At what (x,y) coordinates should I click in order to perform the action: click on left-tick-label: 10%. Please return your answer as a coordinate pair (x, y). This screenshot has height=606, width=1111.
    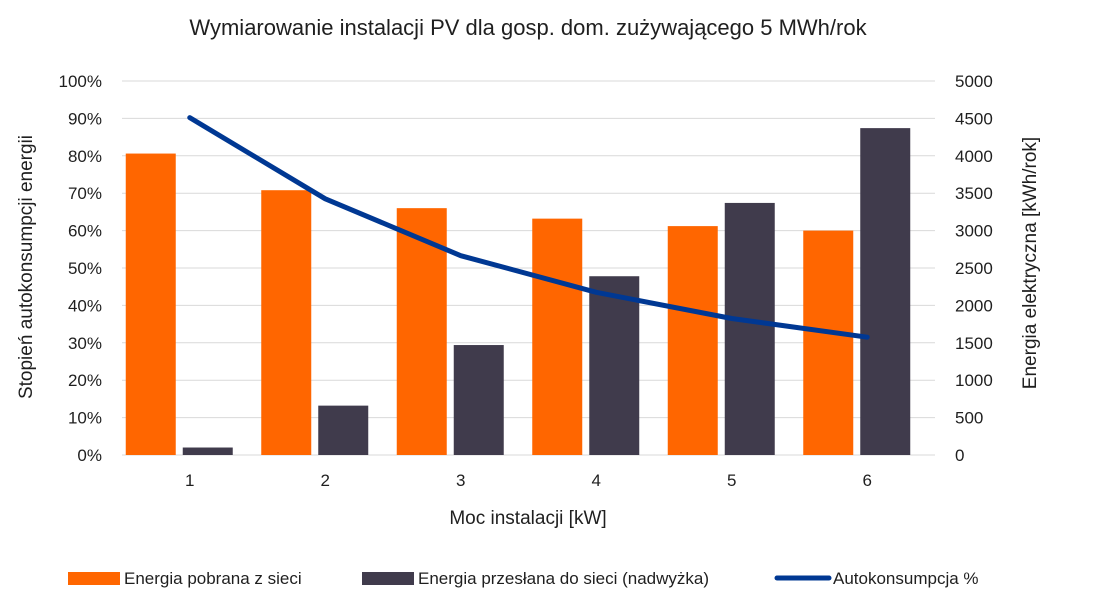
    Looking at the image, I should click on (85, 418).